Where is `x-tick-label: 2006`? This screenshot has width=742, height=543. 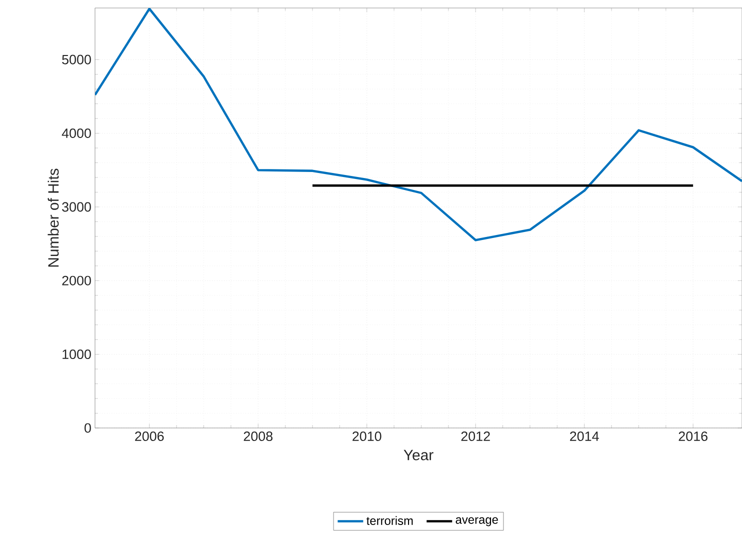
x-tick-label: 2006 is located at coordinates (149, 437).